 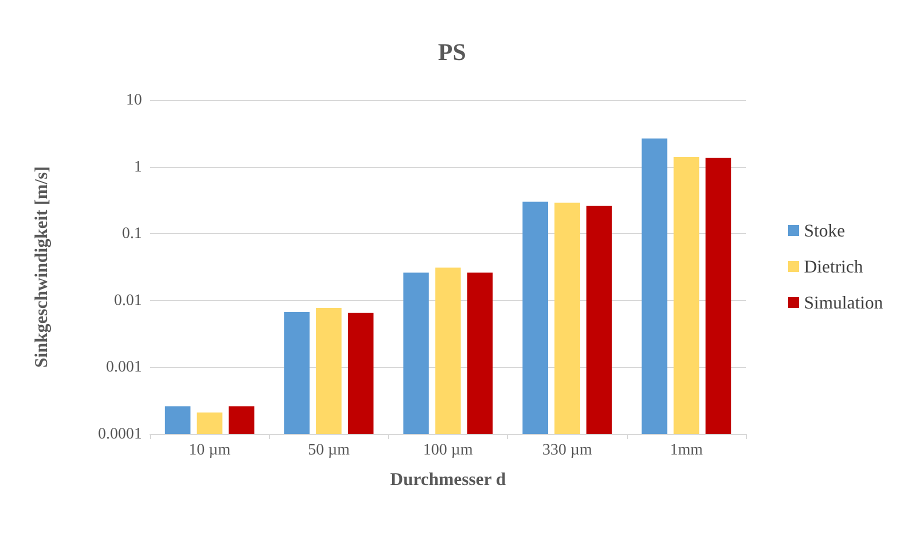 What do you see at coordinates (124, 367) in the screenshot?
I see `y-tick-label: 0.001` at bounding box center [124, 367].